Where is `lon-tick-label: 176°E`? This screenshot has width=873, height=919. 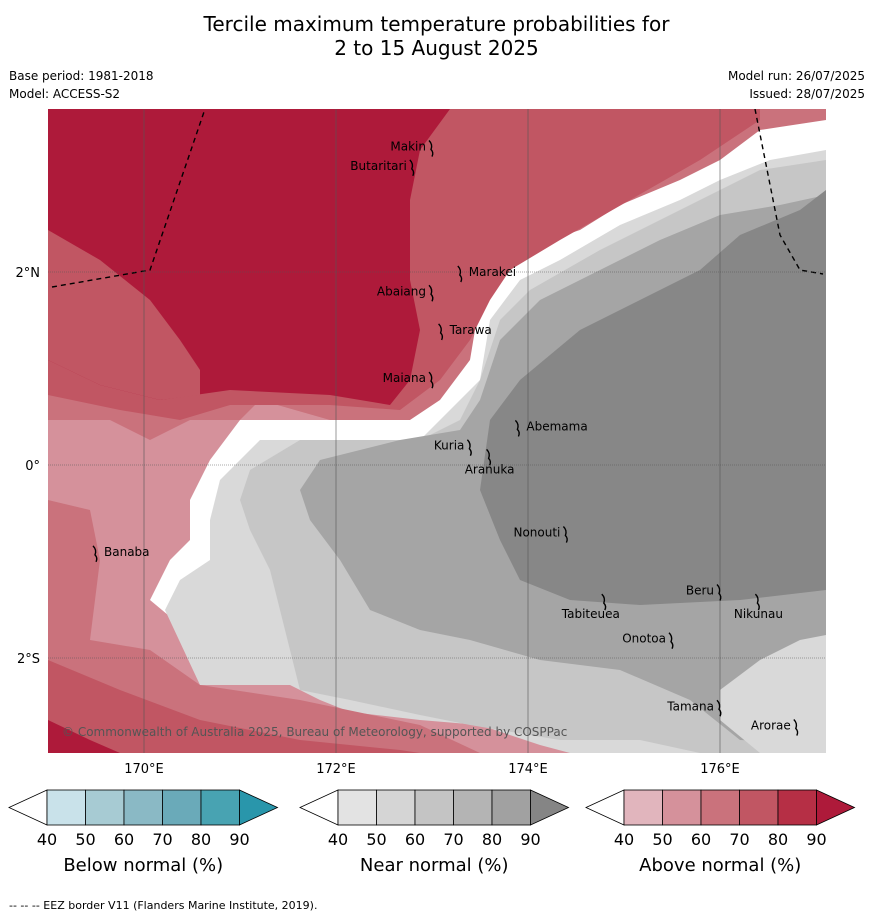
lon-tick-label: 176°E is located at coordinates (720, 769).